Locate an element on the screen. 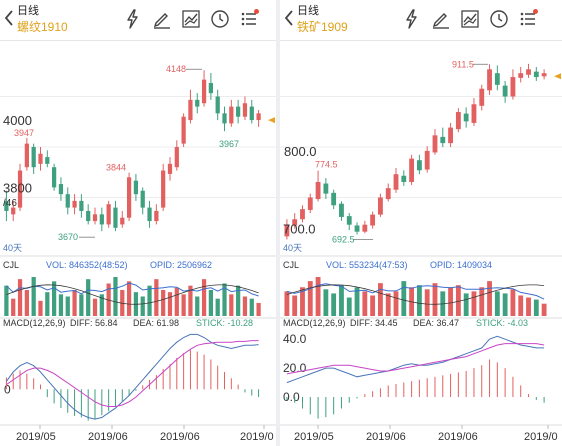  contract-code: 铁矿1909 is located at coordinates (322, 27).